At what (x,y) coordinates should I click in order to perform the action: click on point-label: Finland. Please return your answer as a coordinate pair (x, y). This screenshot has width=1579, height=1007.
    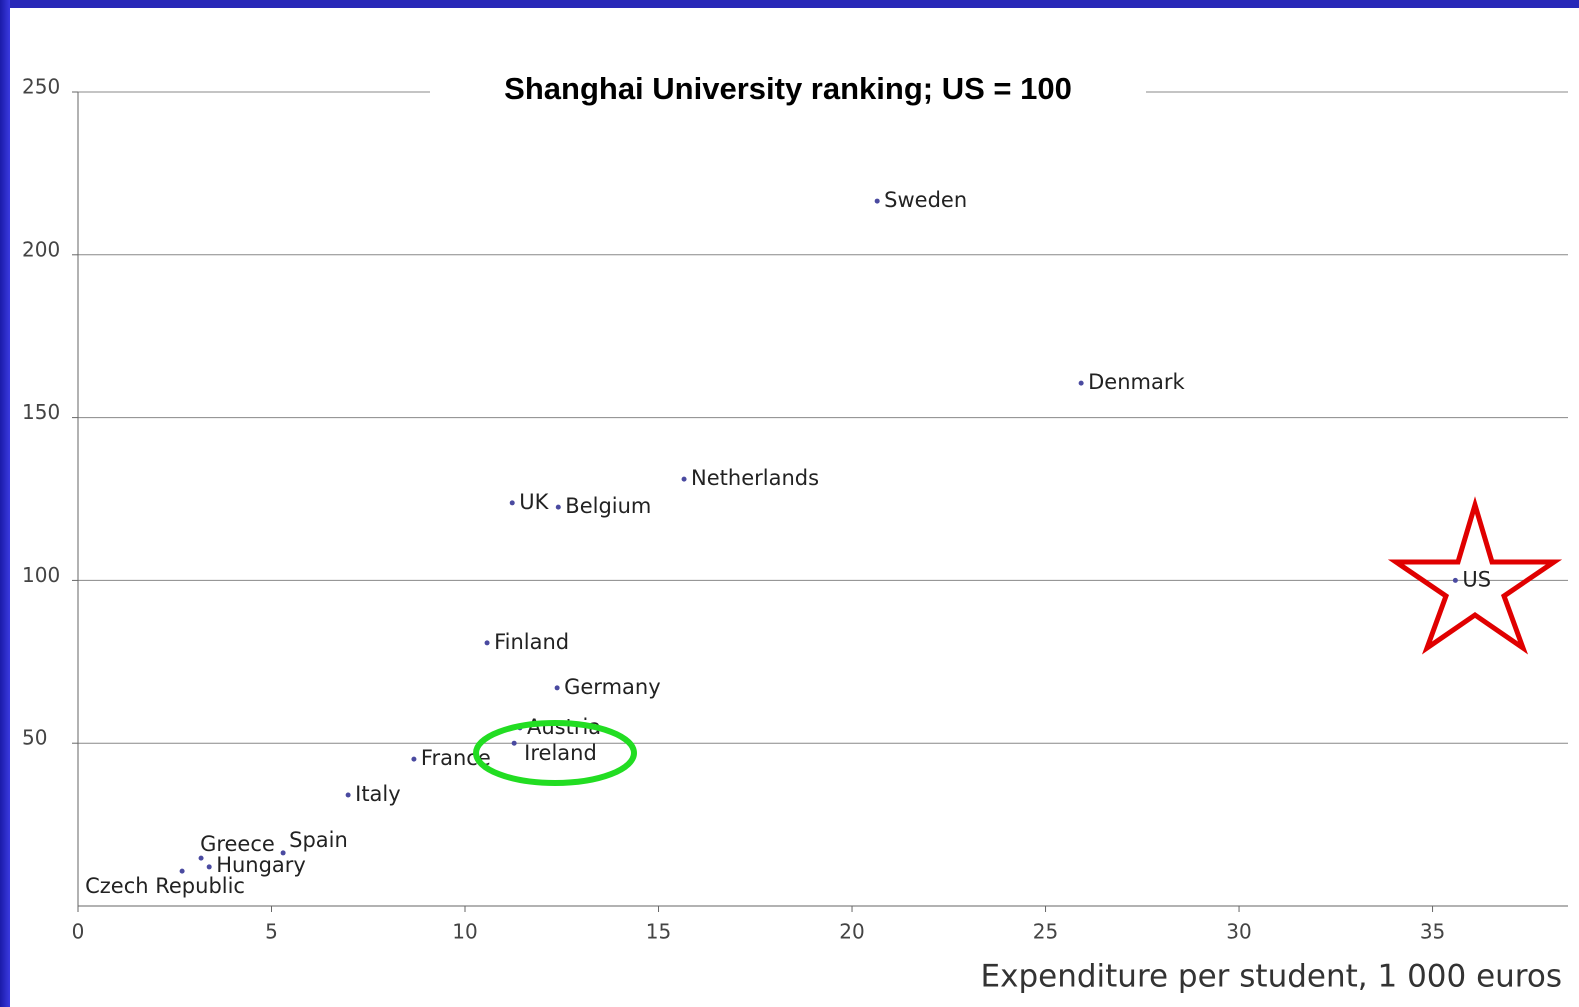
    Looking at the image, I should click on (531, 642).